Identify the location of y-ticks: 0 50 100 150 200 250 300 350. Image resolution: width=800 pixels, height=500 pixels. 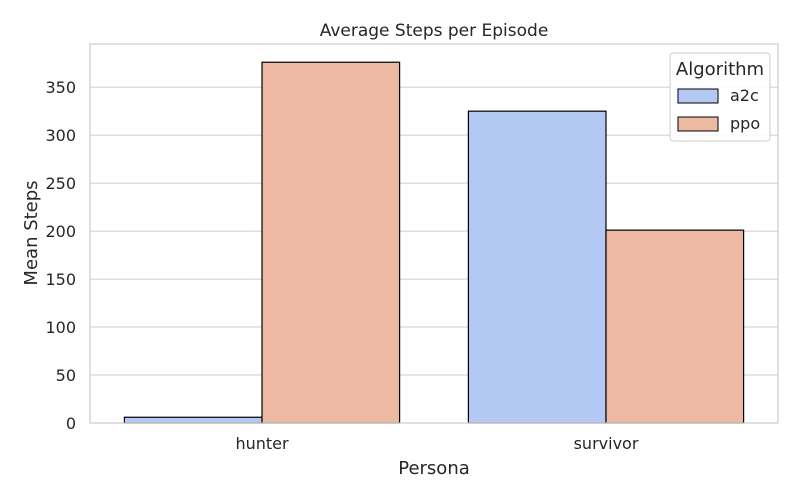
(60, 255).